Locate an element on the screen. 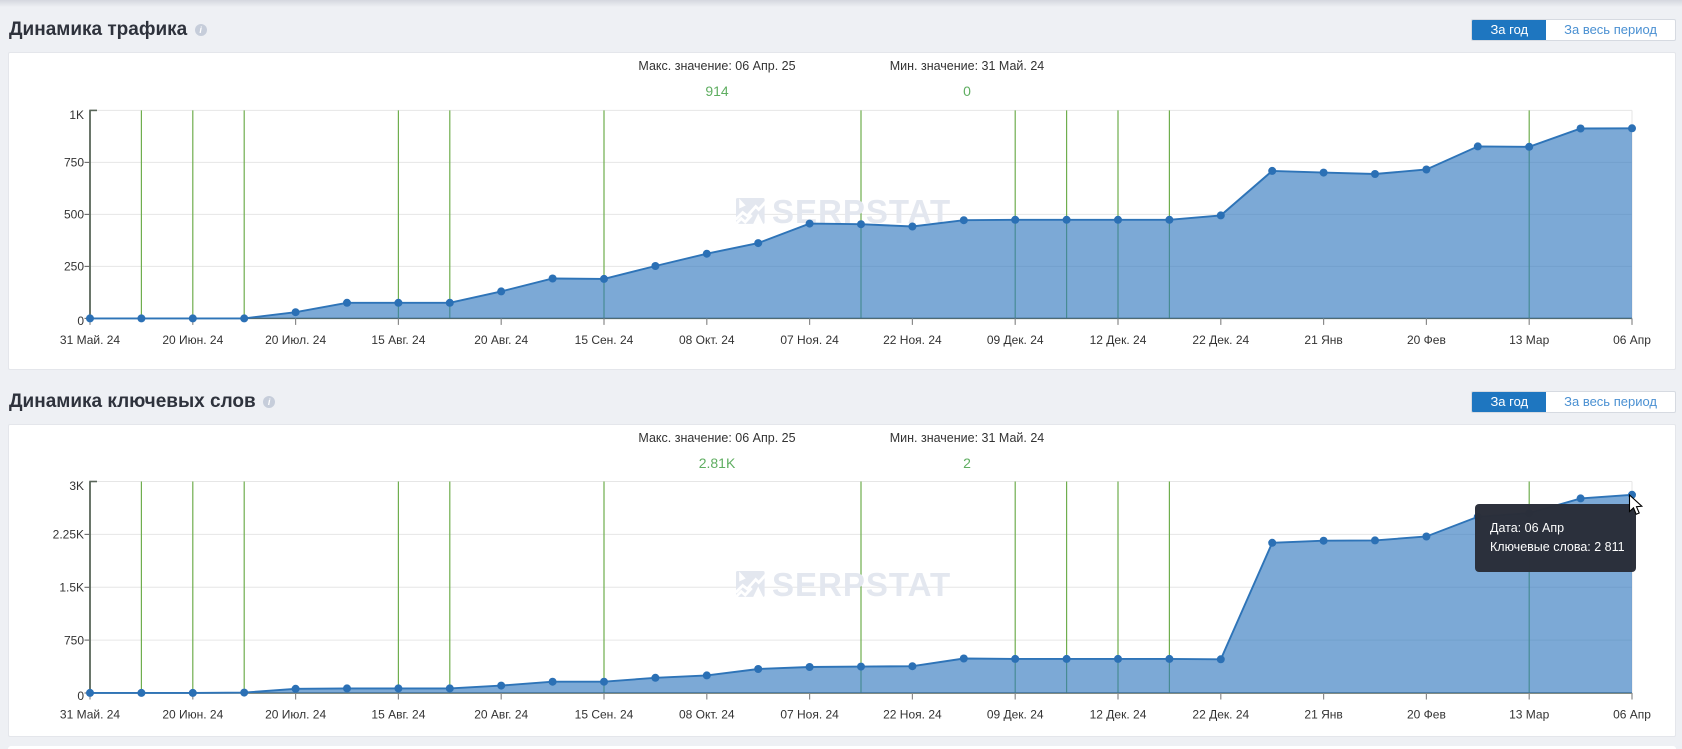  svg-text: 3K is located at coordinates (76, 486).